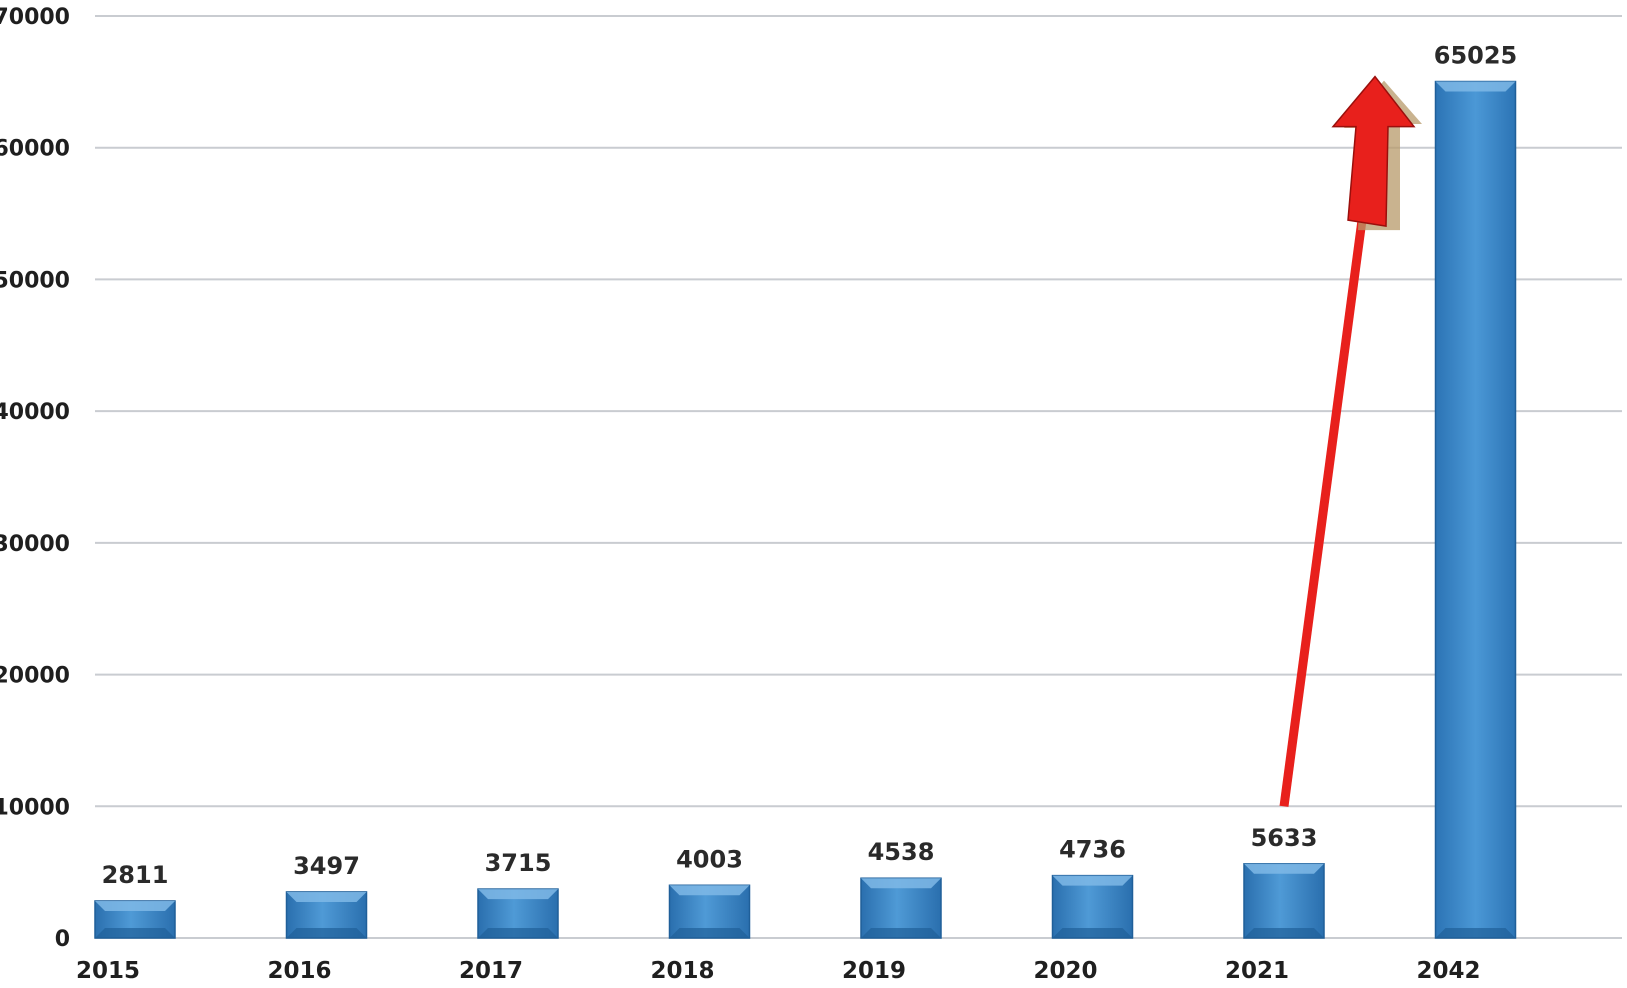  I want to click on x-category-label: 2017, so click(491, 971).